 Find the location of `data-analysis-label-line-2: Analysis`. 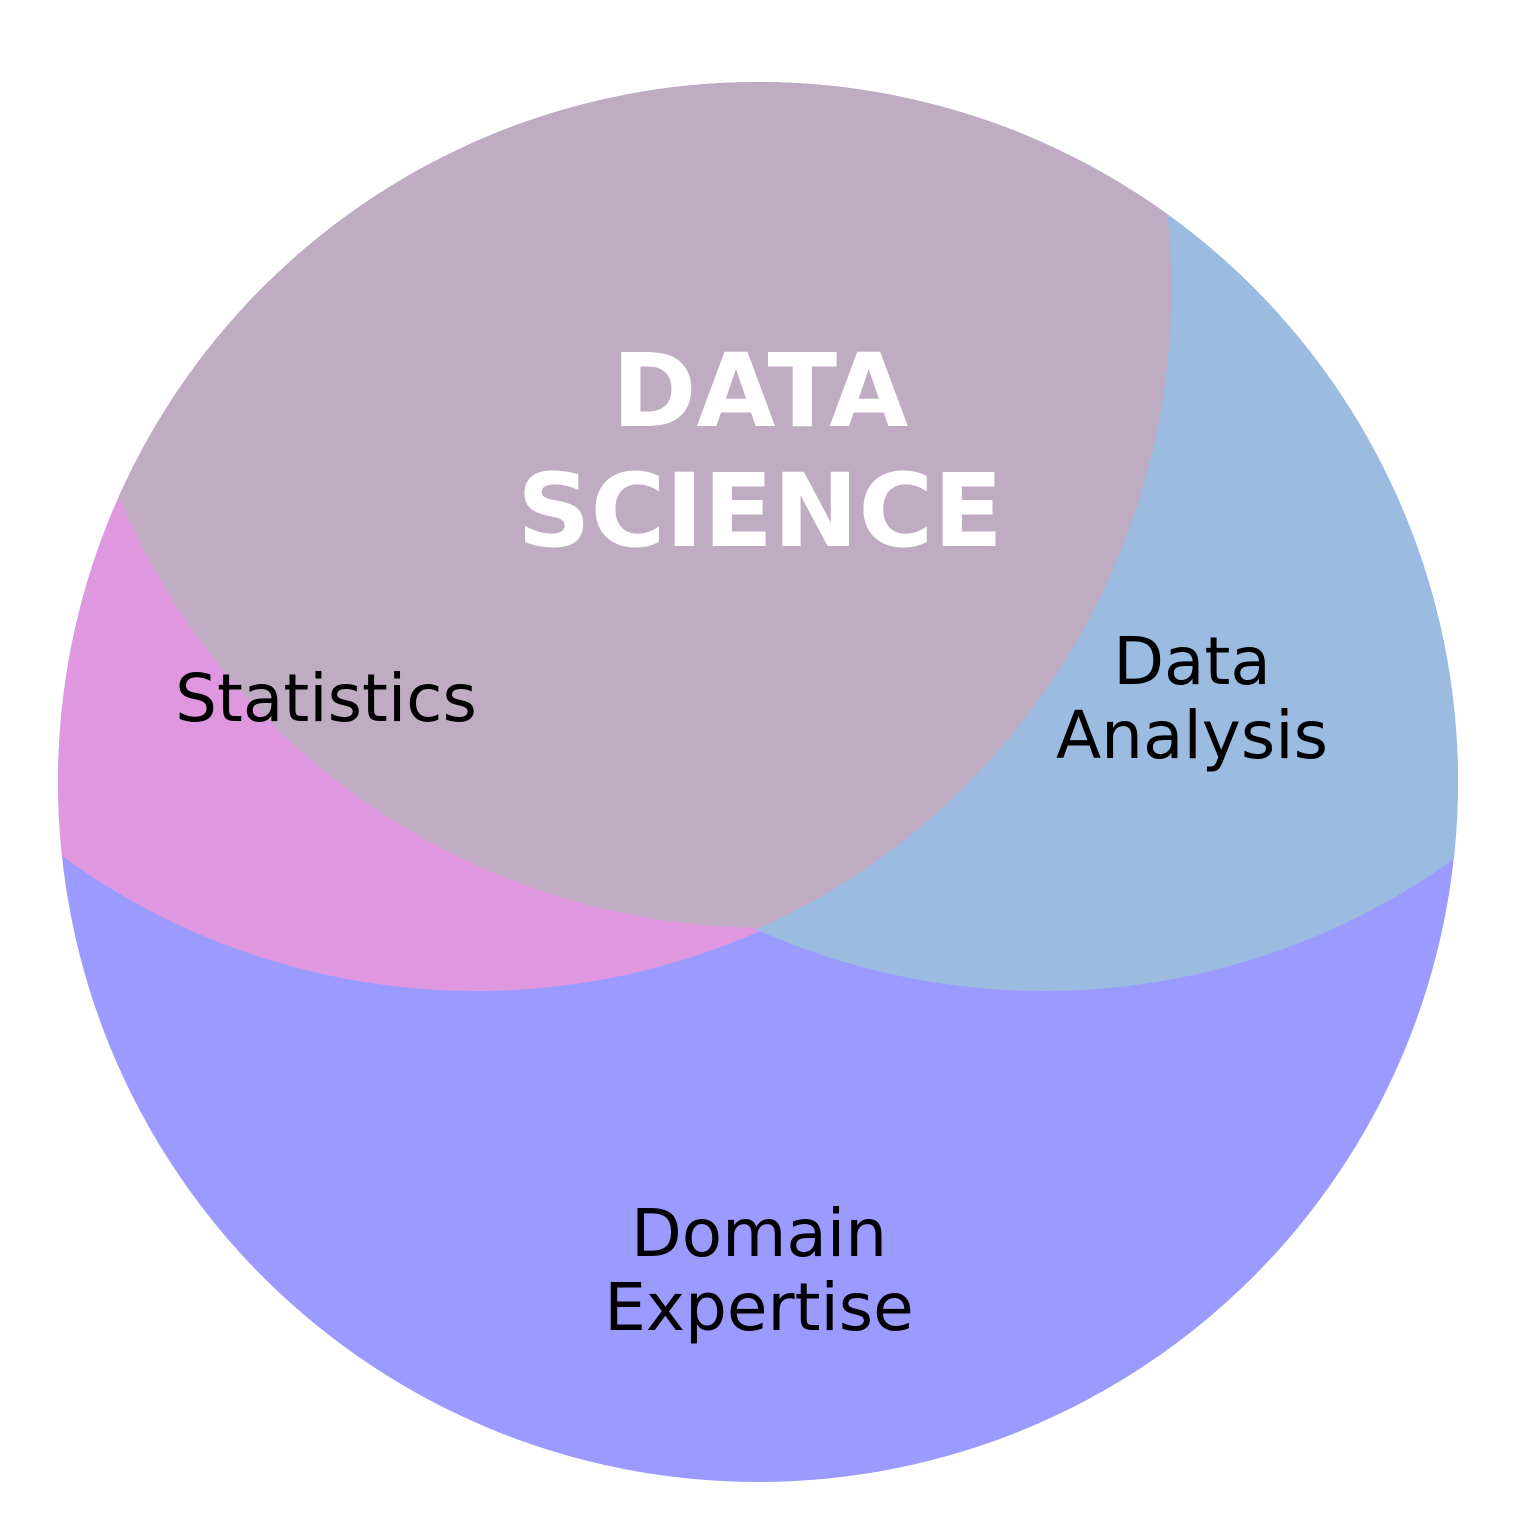

data-analysis-label-line-2: Analysis is located at coordinates (1192, 735).